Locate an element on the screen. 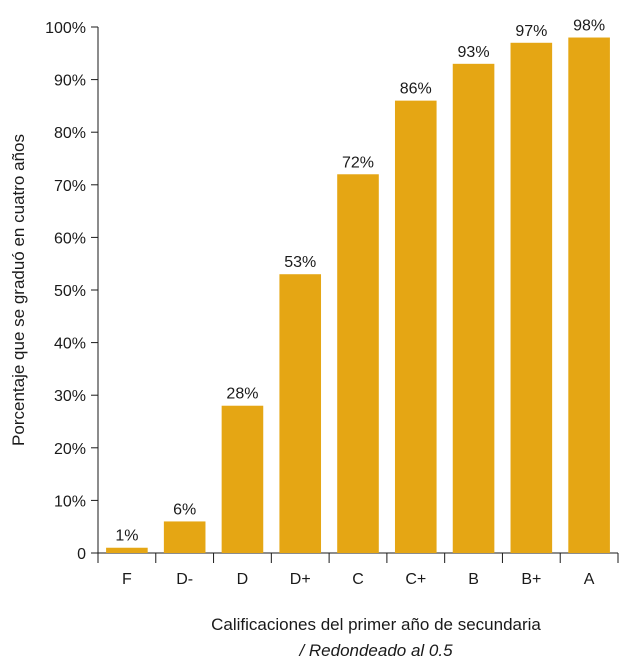 This screenshot has height=659, width=619. x-tick-label: F is located at coordinates (127, 579).